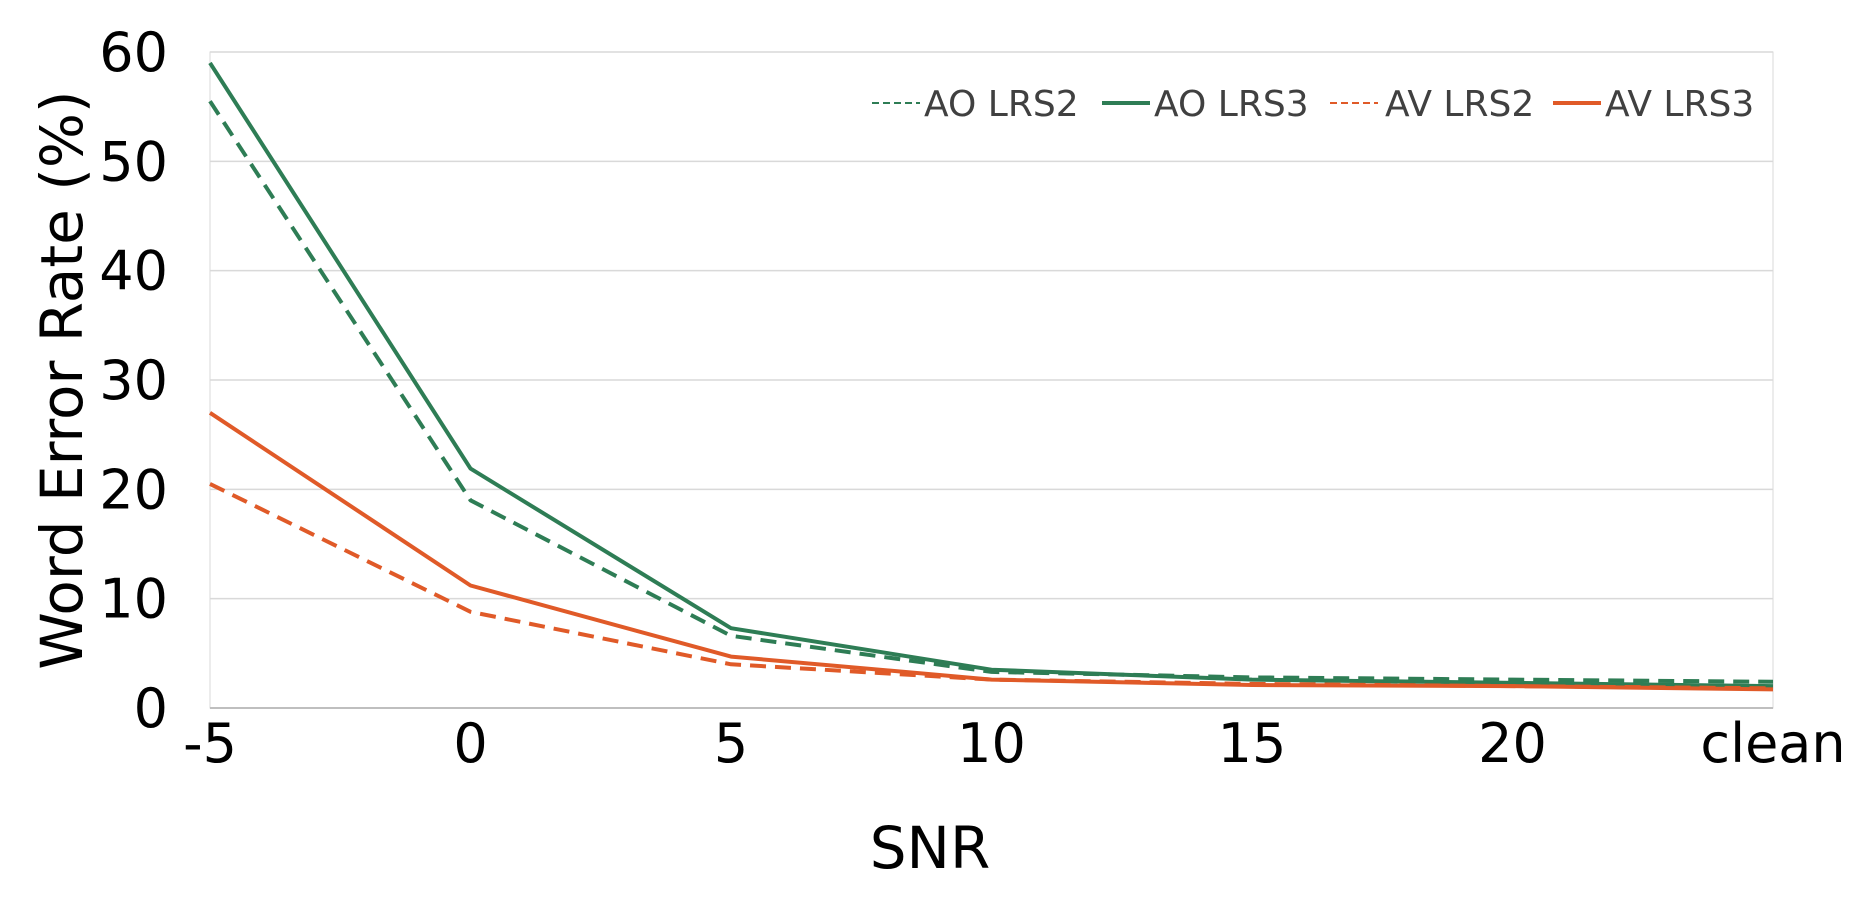 The height and width of the screenshot is (905, 1861). Describe the element at coordinates (1001, 104) in the screenshot. I see `legend-label: AO LRS2` at that location.